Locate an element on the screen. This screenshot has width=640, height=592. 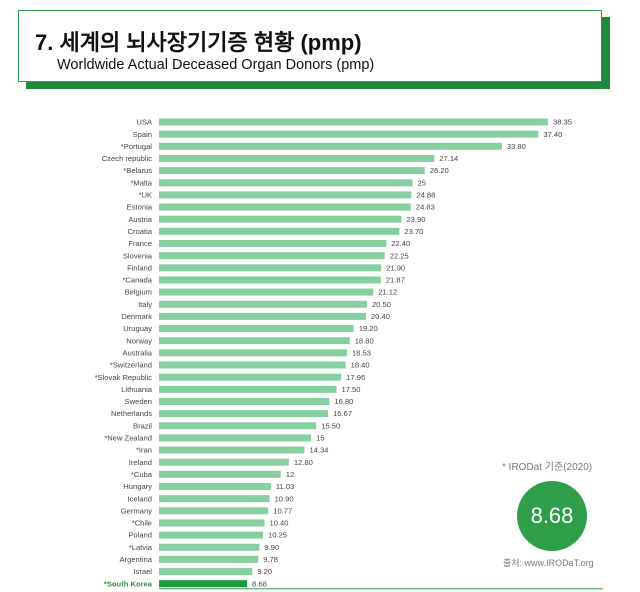
category-label: Spain is located at coordinates (142, 134).